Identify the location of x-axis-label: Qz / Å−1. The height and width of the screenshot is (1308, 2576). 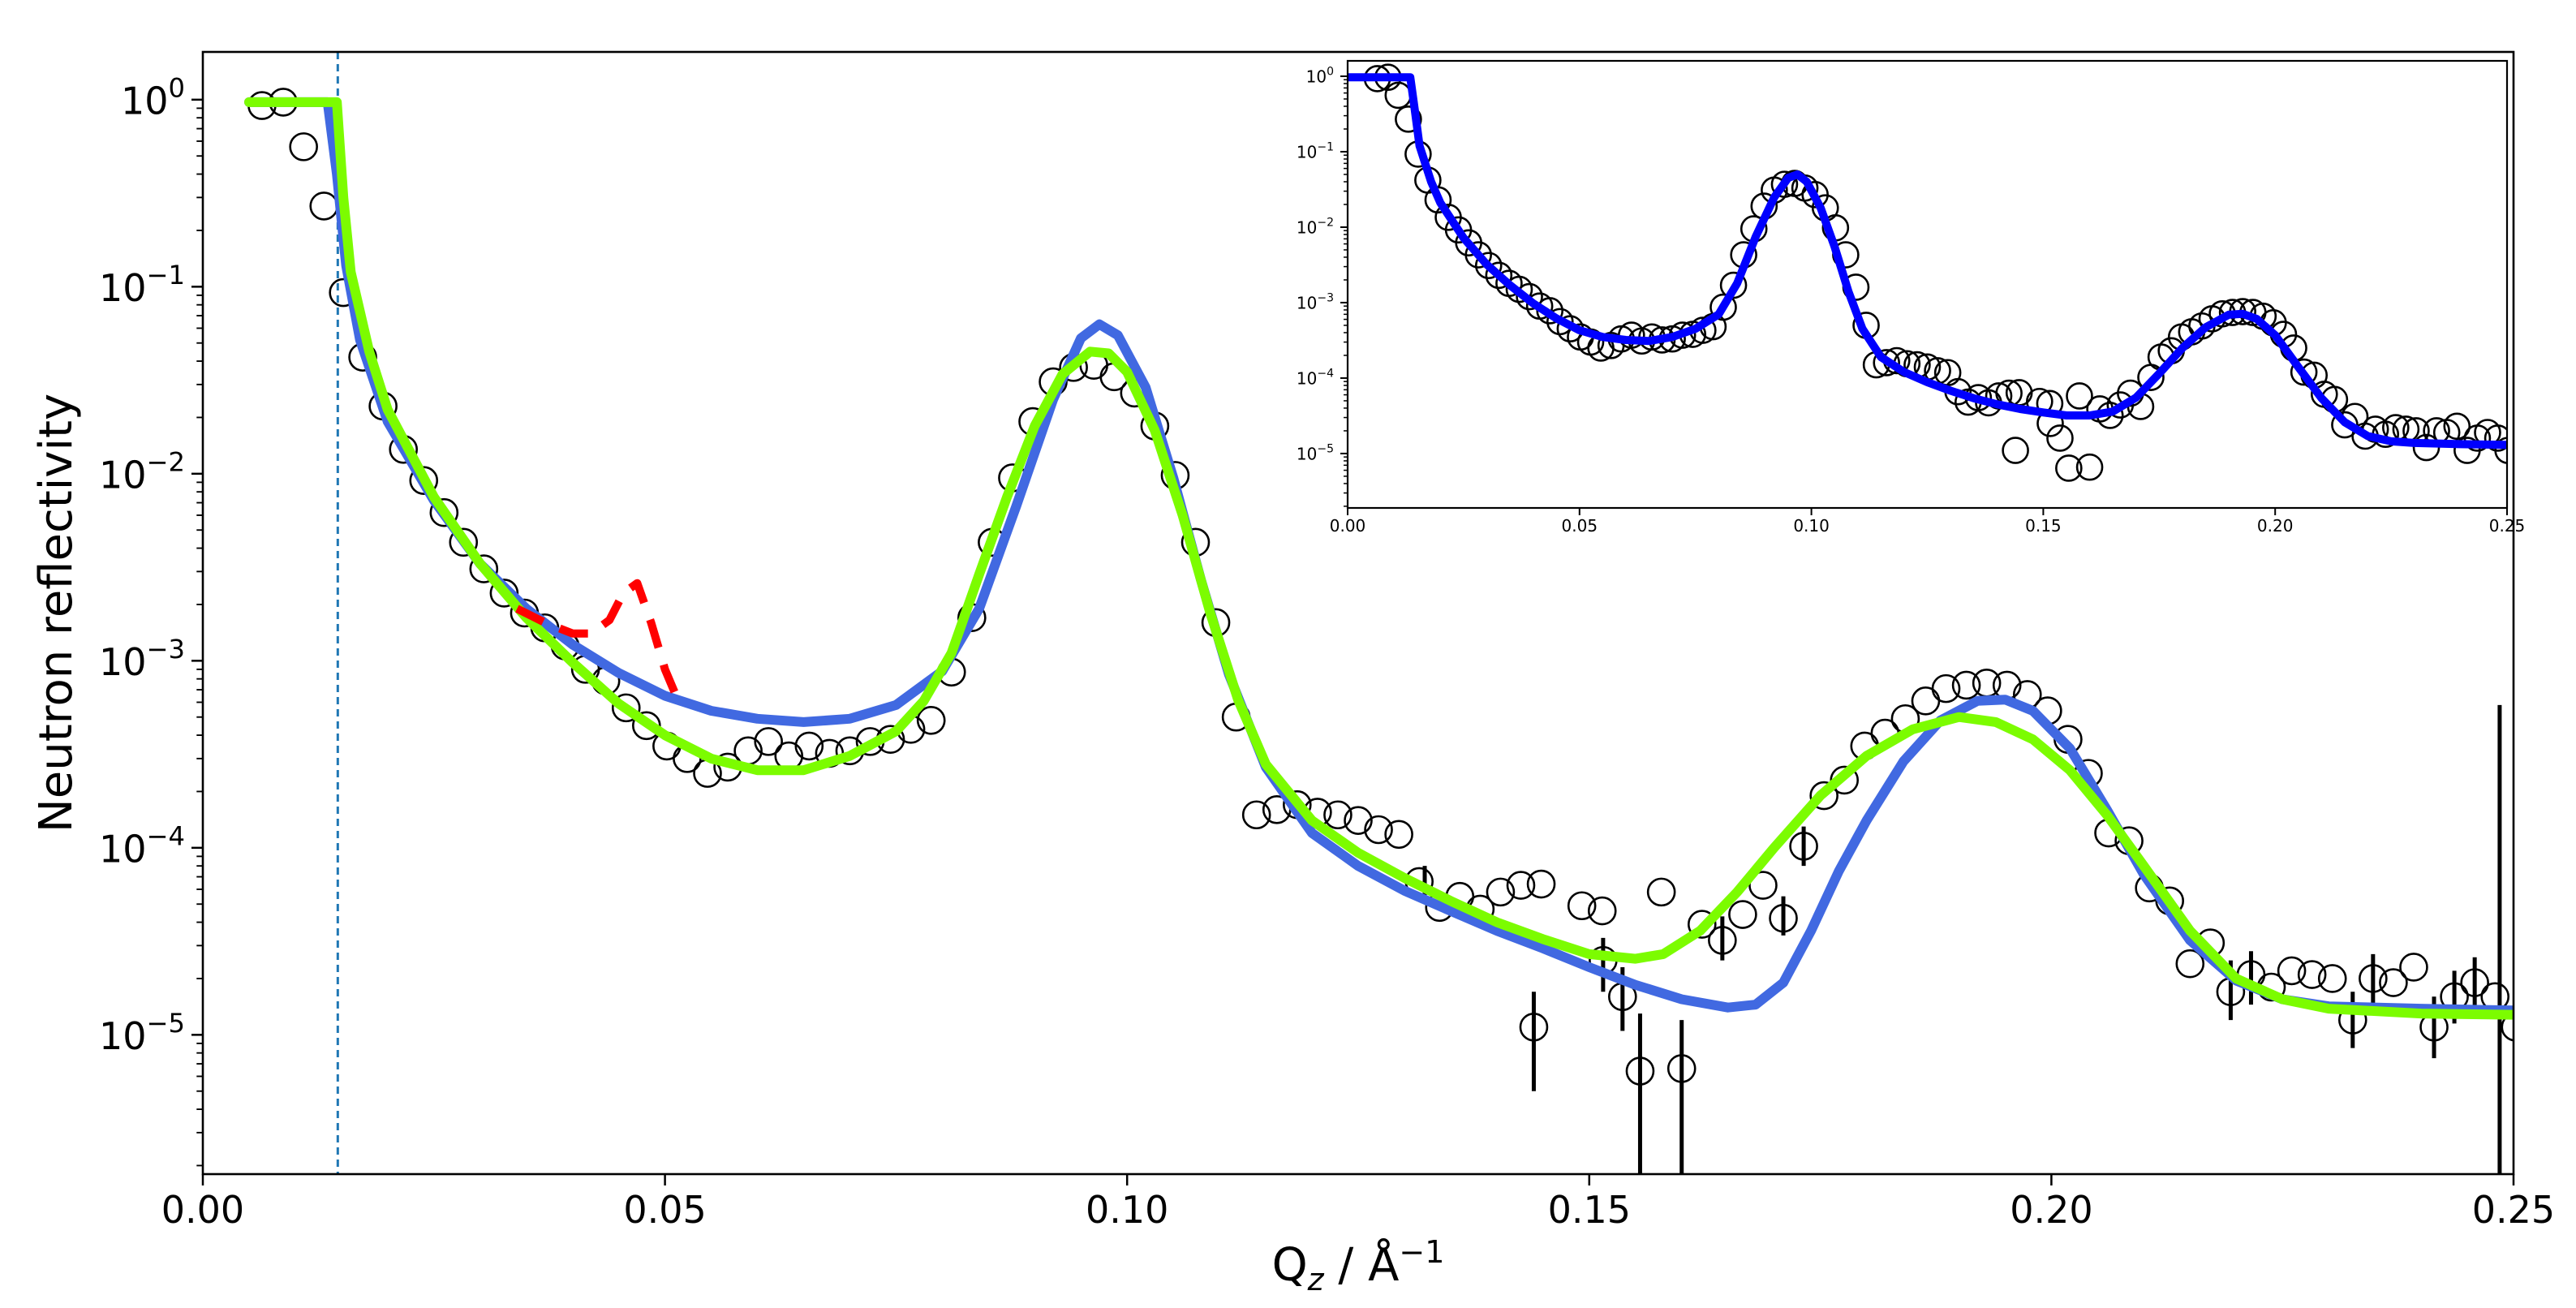
(1358, 1265).